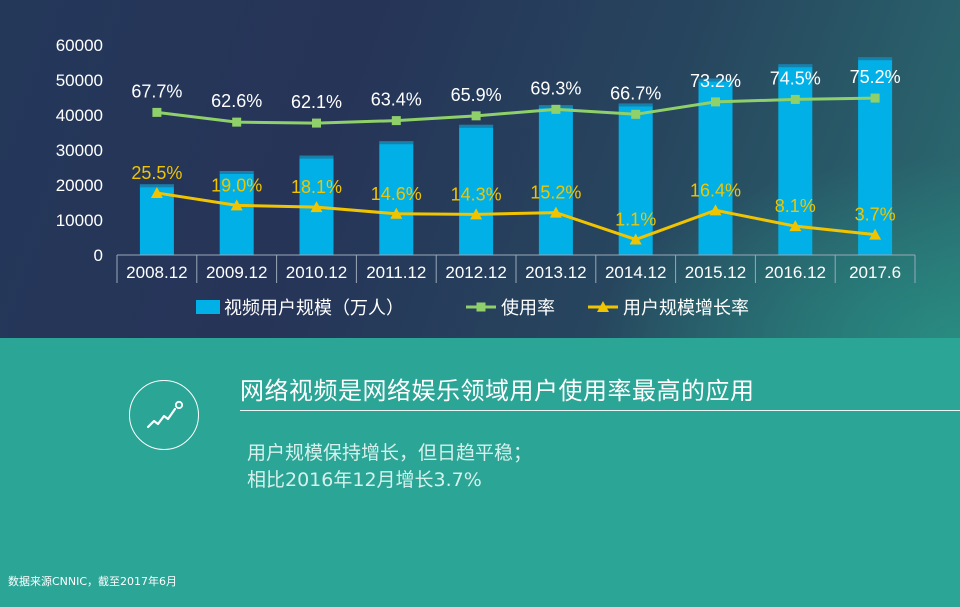 Image resolution: width=960 pixels, height=607 pixels. I want to click on growth-rate-data-label: 14.6%, so click(396, 194).